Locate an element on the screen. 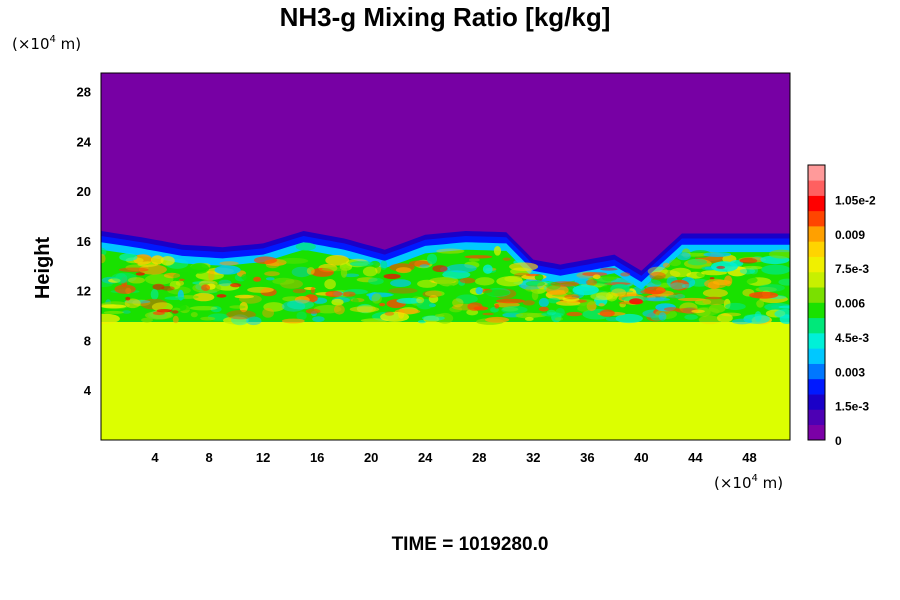  x-tick-label: 12 is located at coordinates (263, 457).